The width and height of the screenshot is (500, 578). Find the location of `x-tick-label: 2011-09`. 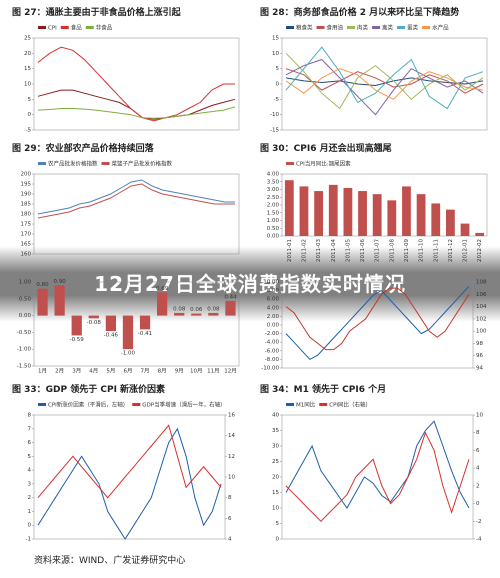

x-tick-label: 2011-09 is located at coordinates (407, 250).